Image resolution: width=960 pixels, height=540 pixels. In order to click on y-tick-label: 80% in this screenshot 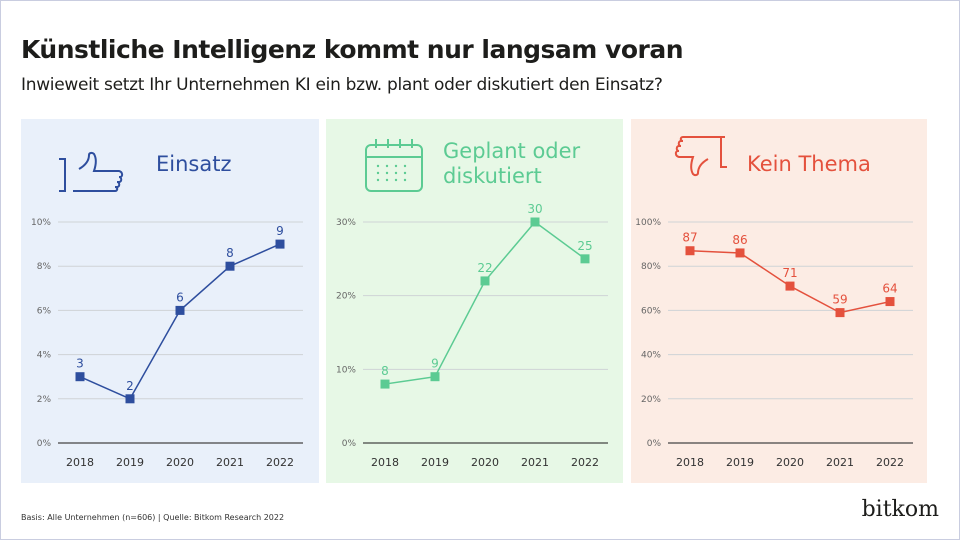, I will do `click(651, 267)`.